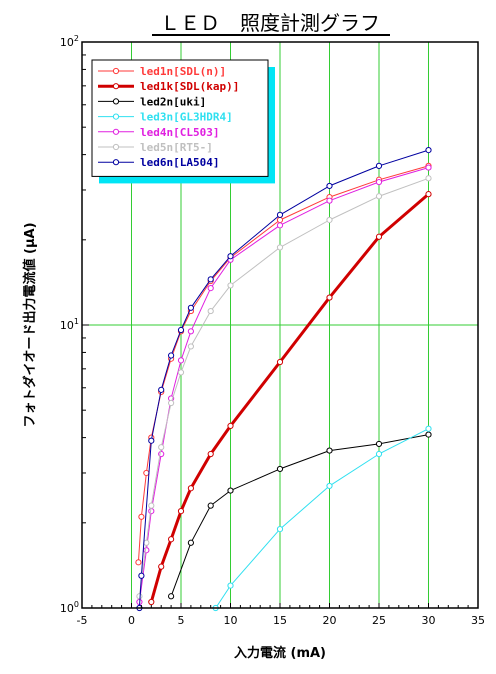  What do you see at coordinates (179, 162) in the screenshot?
I see `legend-label: led6n[LA504]` at bounding box center [179, 162].